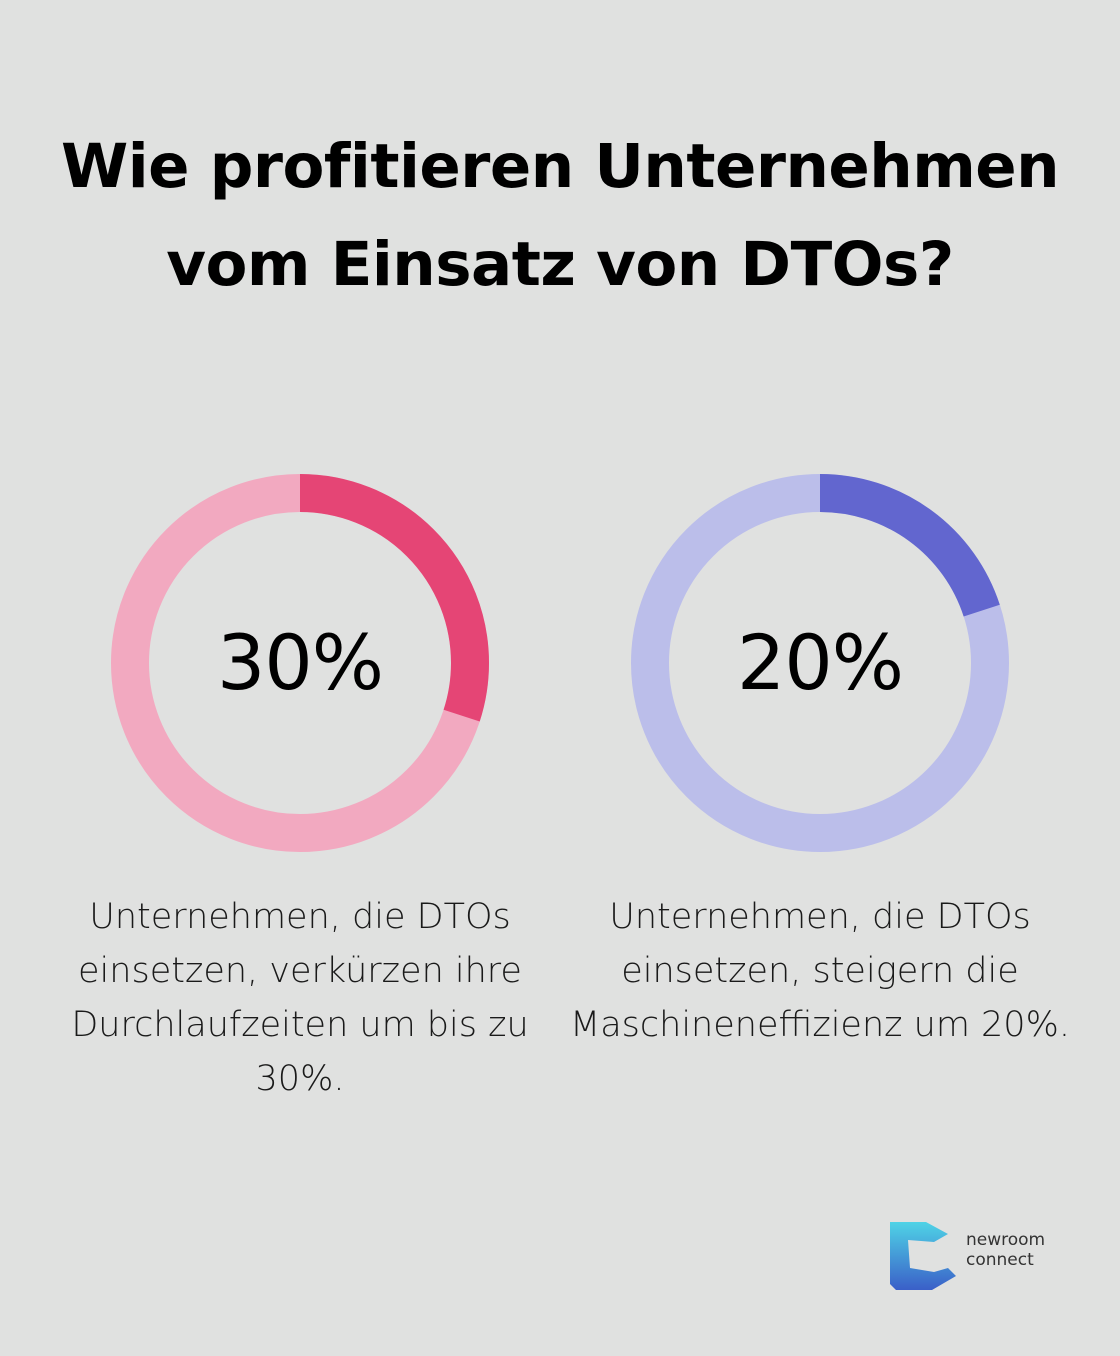  I want to click on brand-line-1: newroom, so click(1006, 1240).